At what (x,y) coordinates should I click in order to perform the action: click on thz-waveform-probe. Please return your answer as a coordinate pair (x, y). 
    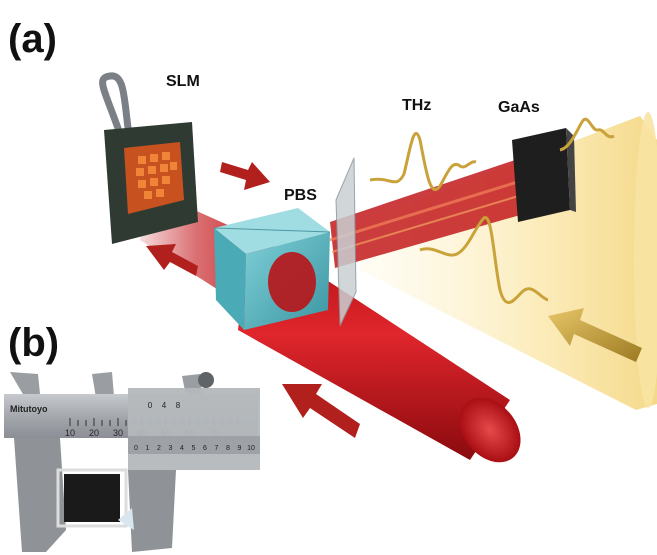
    Looking at the image, I should click on (484, 260).